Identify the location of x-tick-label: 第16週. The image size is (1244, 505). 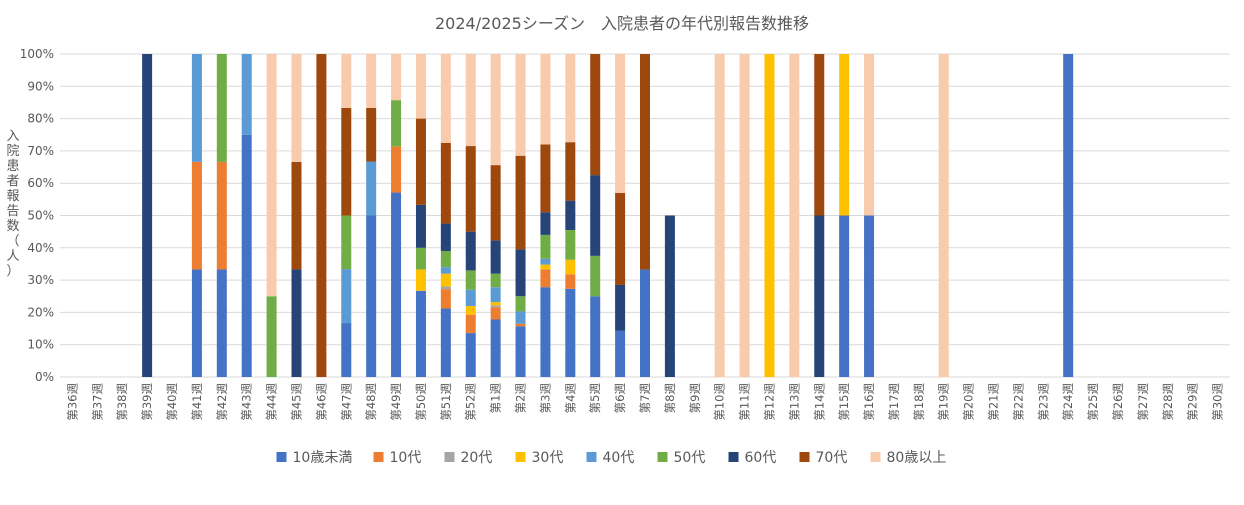
(869, 402).